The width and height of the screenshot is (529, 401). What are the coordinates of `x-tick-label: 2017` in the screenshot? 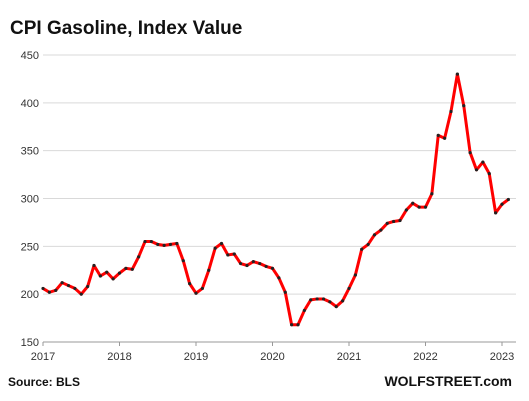 It's located at (43, 357).